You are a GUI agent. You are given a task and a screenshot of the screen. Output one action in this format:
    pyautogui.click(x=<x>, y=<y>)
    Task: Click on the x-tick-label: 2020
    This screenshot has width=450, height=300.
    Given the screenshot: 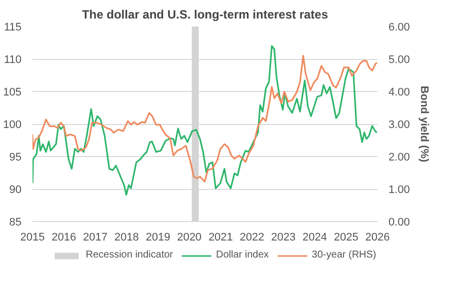 What is the action you would take?
    pyautogui.click(x=189, y=238)
    